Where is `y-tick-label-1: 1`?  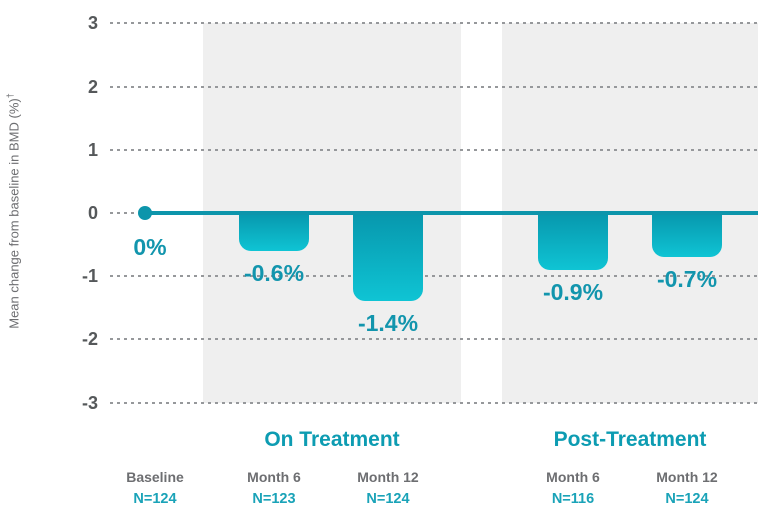
y-tick-label-1: 1 is located at coordinates (92, 149).